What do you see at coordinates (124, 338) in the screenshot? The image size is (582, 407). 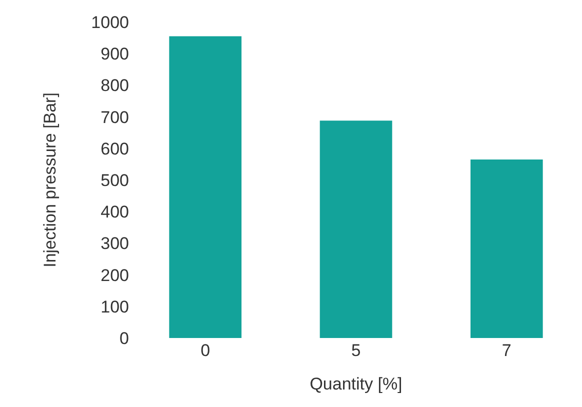 I see `y-tick-label: 0` at bounding box center [124, 338].